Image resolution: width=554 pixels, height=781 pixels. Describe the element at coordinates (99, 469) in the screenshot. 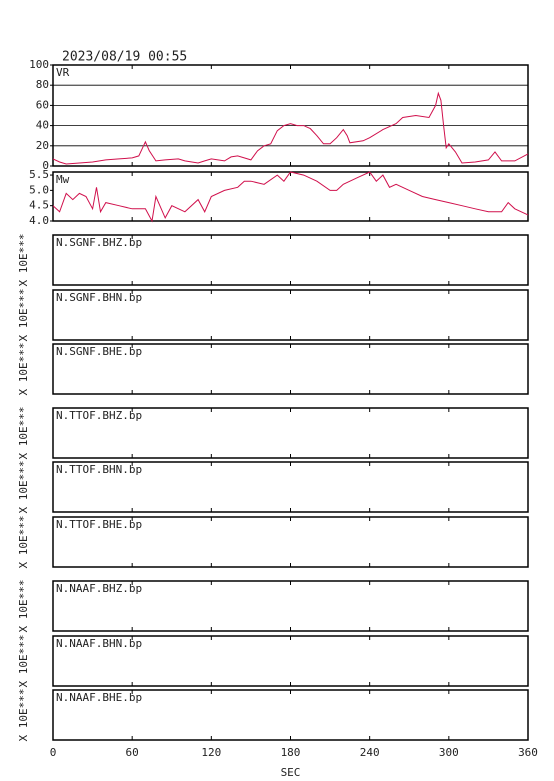

I see `panel-label: N.TTOF.BHN.bp` at that location.